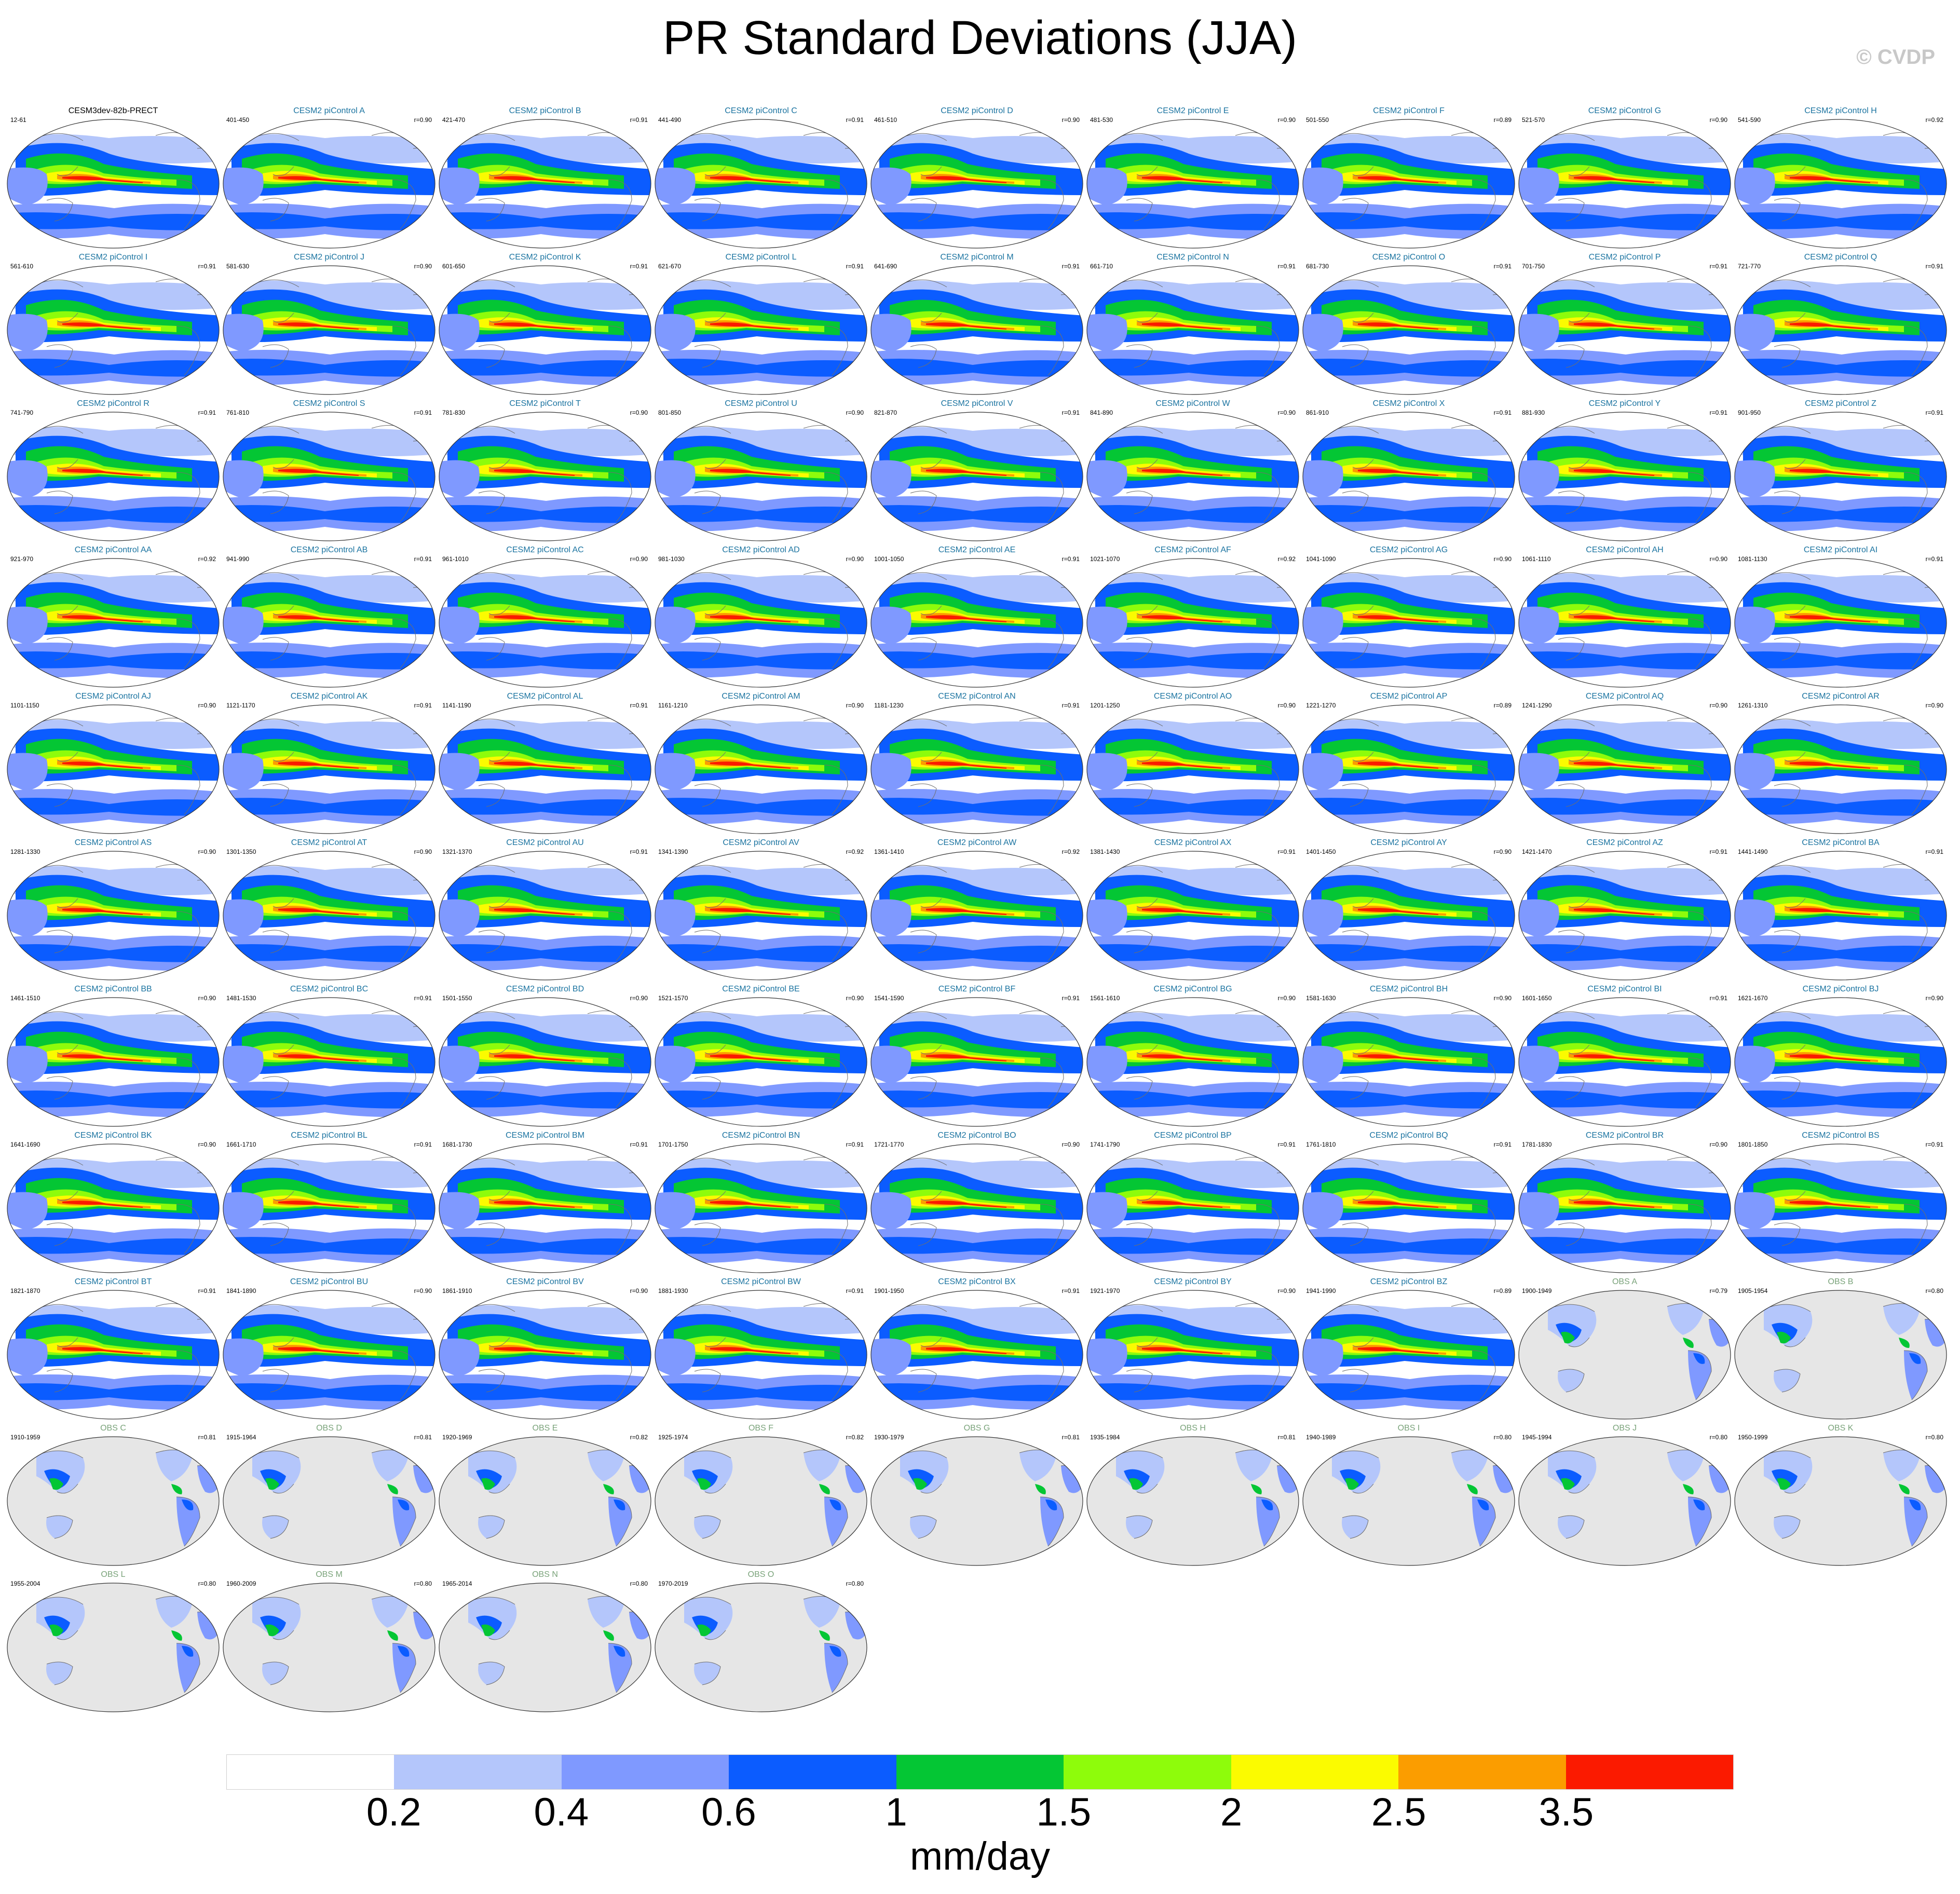 The image size is (1960, 1894). I want to click on panel-title: OBS M, so click(329, 1574).